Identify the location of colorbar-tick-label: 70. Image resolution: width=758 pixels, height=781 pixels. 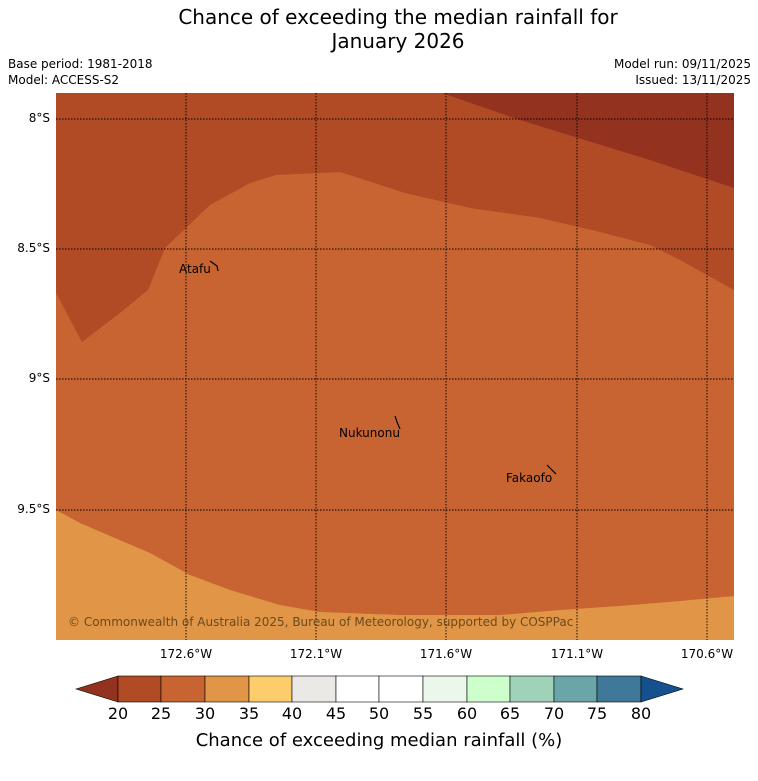
(554, 713).